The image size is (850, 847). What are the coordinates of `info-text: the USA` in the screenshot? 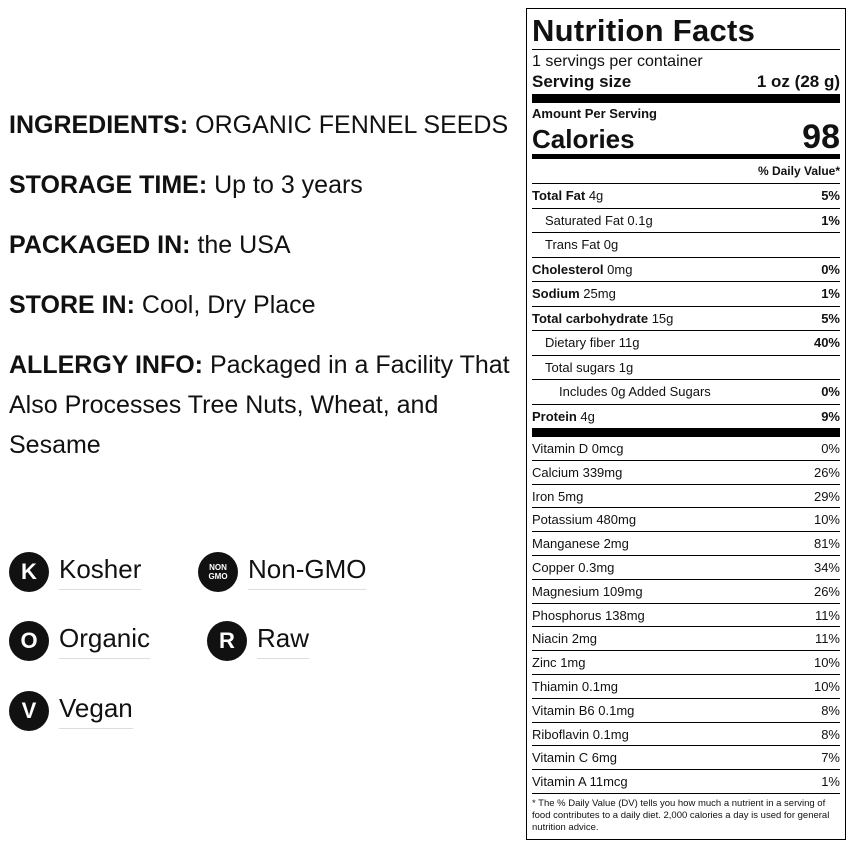 It's located at (244, 245).